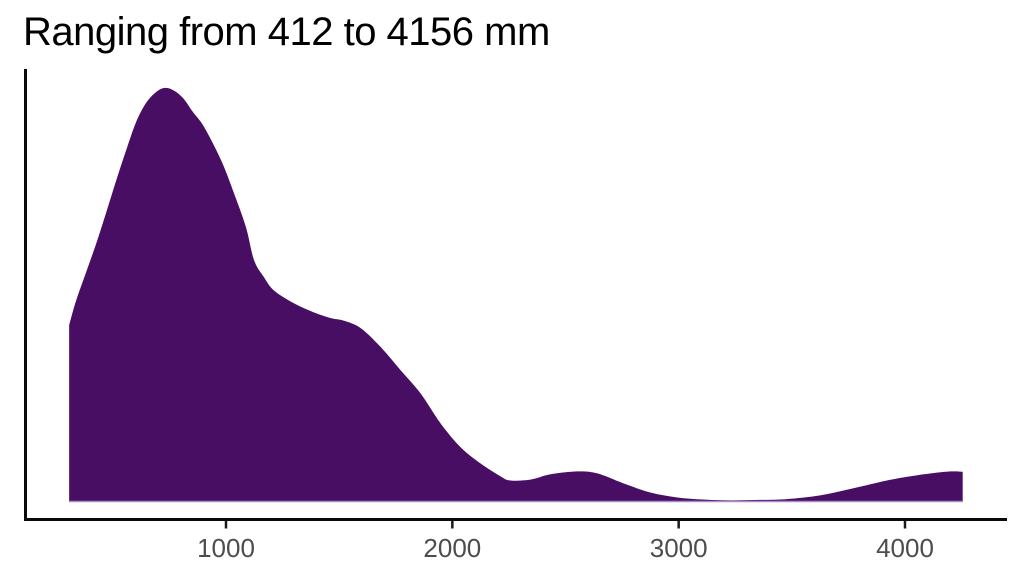 Image resolution: width=1024 pixels, height=576 pixels. Describe the element at coordinates (286, 32) in the screenshot. I see `chart-title: Ranging from 412 to 4156 mm` at that location.